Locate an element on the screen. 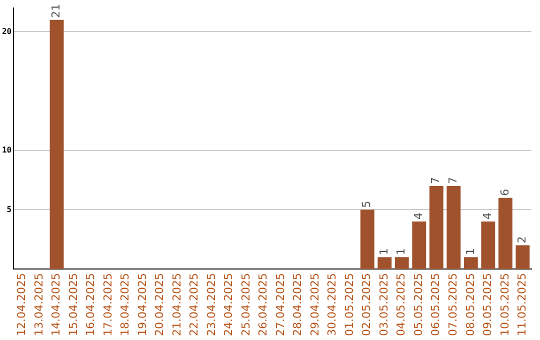 This screenshot has width=540, height=340. data-label: 21 is located at coordinates (56, 11).